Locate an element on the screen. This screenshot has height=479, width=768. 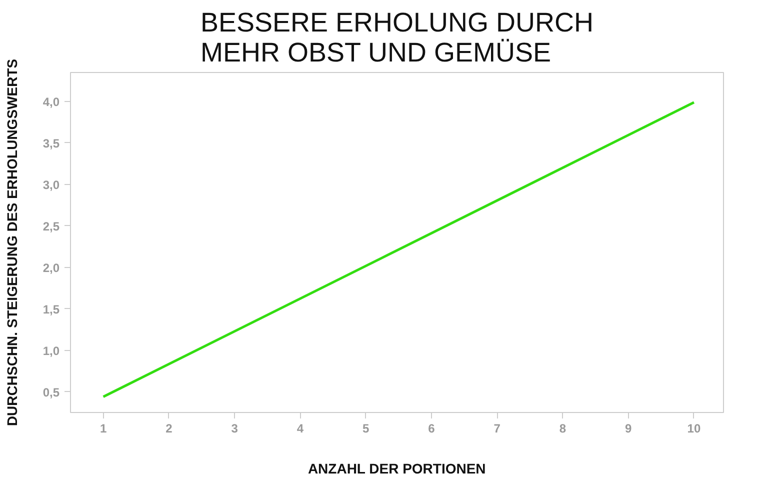
x-tick-label: 10 is located at coordinates (694, 429).